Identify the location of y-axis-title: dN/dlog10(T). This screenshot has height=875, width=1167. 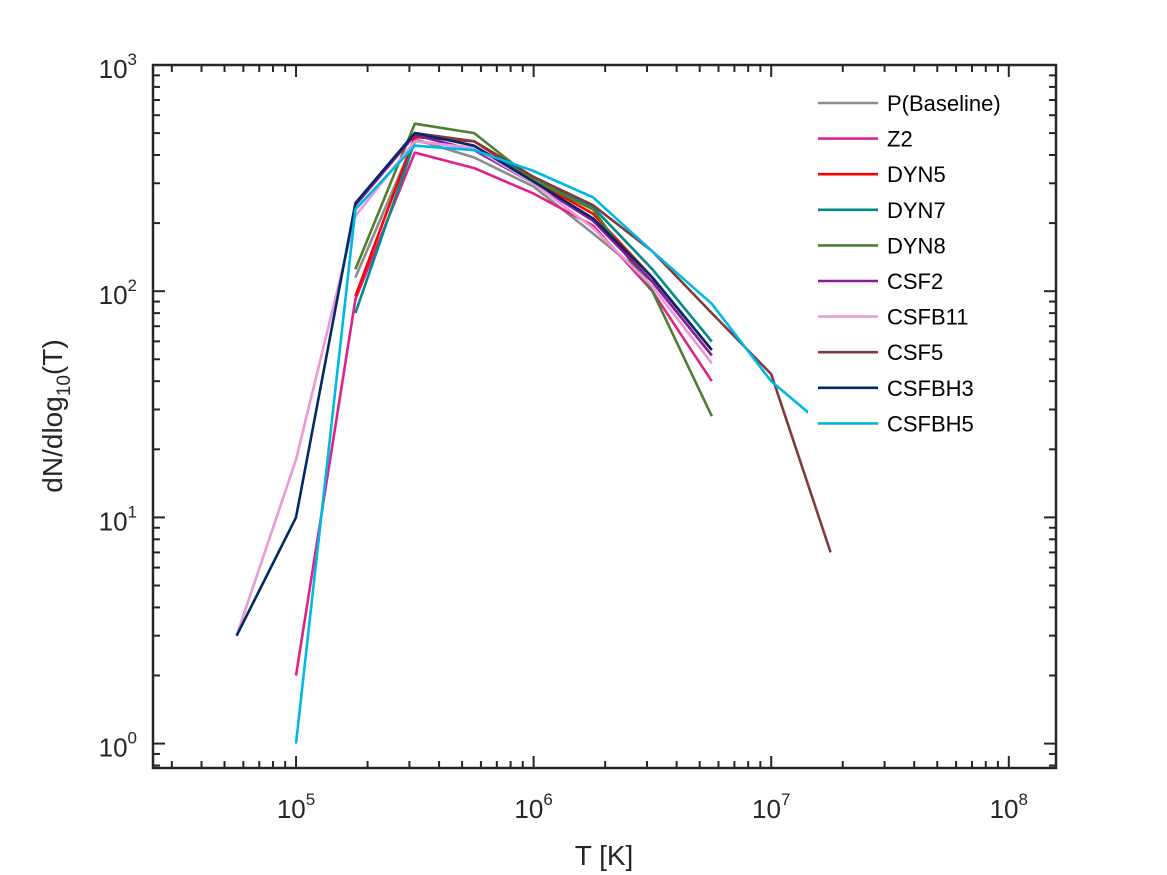
(56, 415).